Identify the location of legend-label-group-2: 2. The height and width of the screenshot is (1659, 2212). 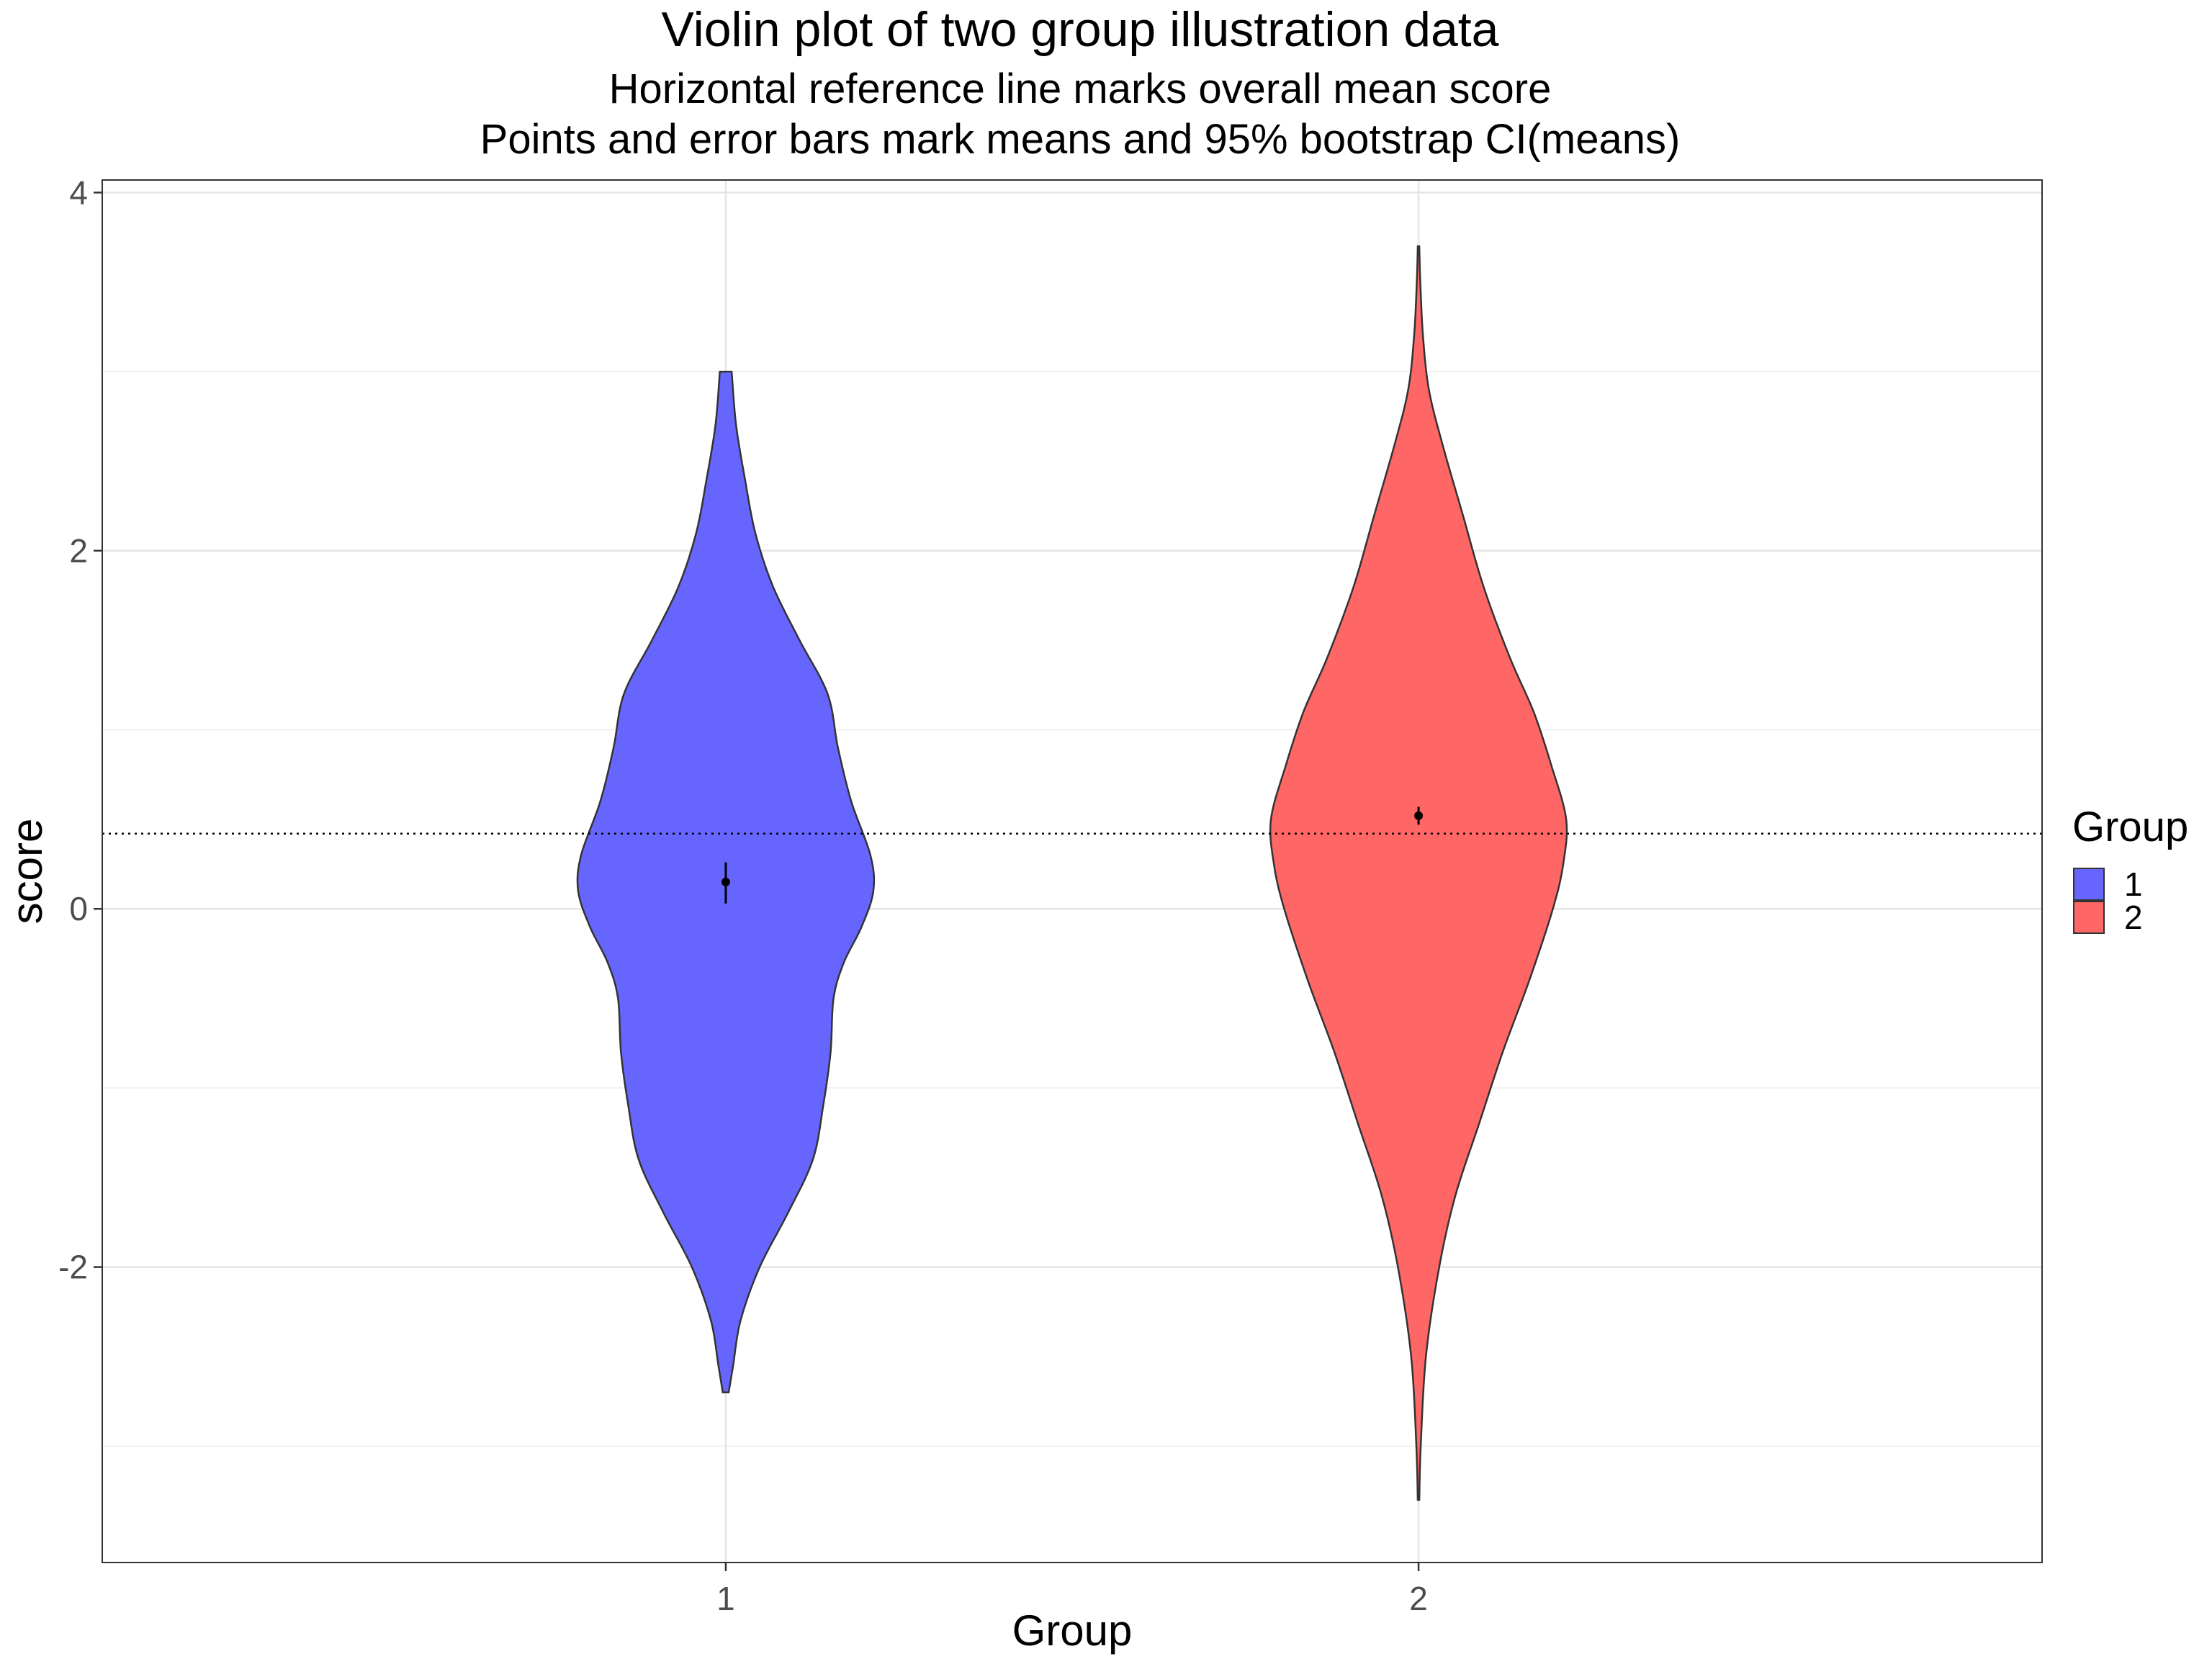
(2133, 918).